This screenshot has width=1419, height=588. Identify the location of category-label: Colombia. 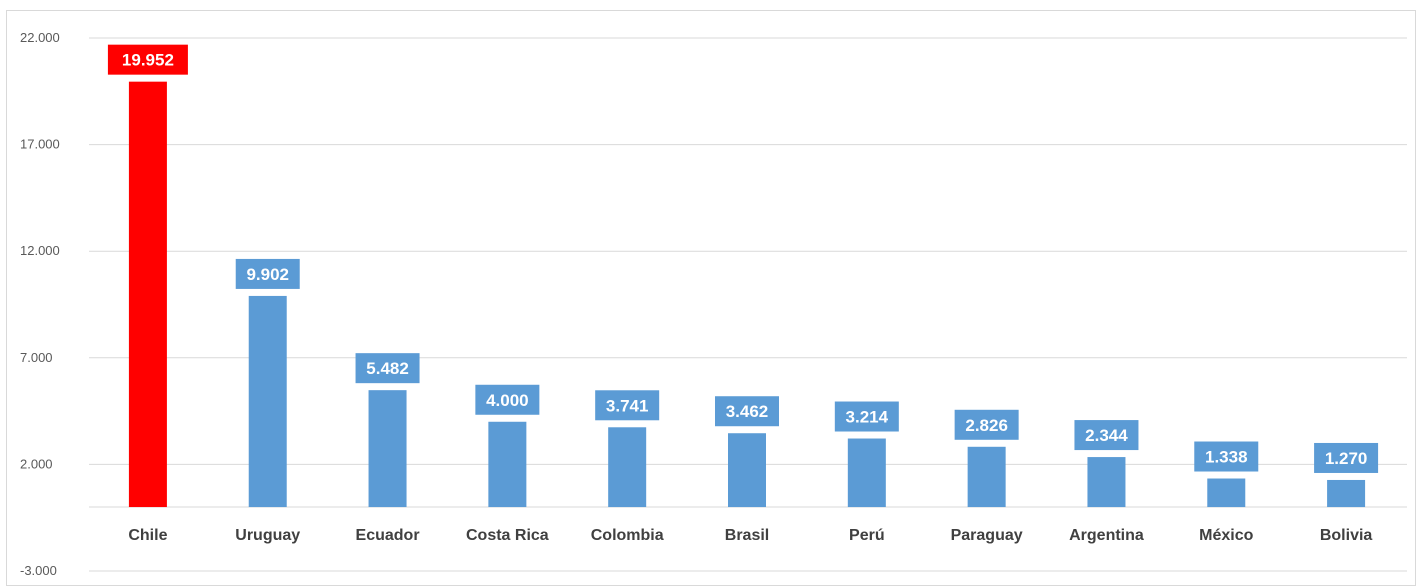
(627, 535).